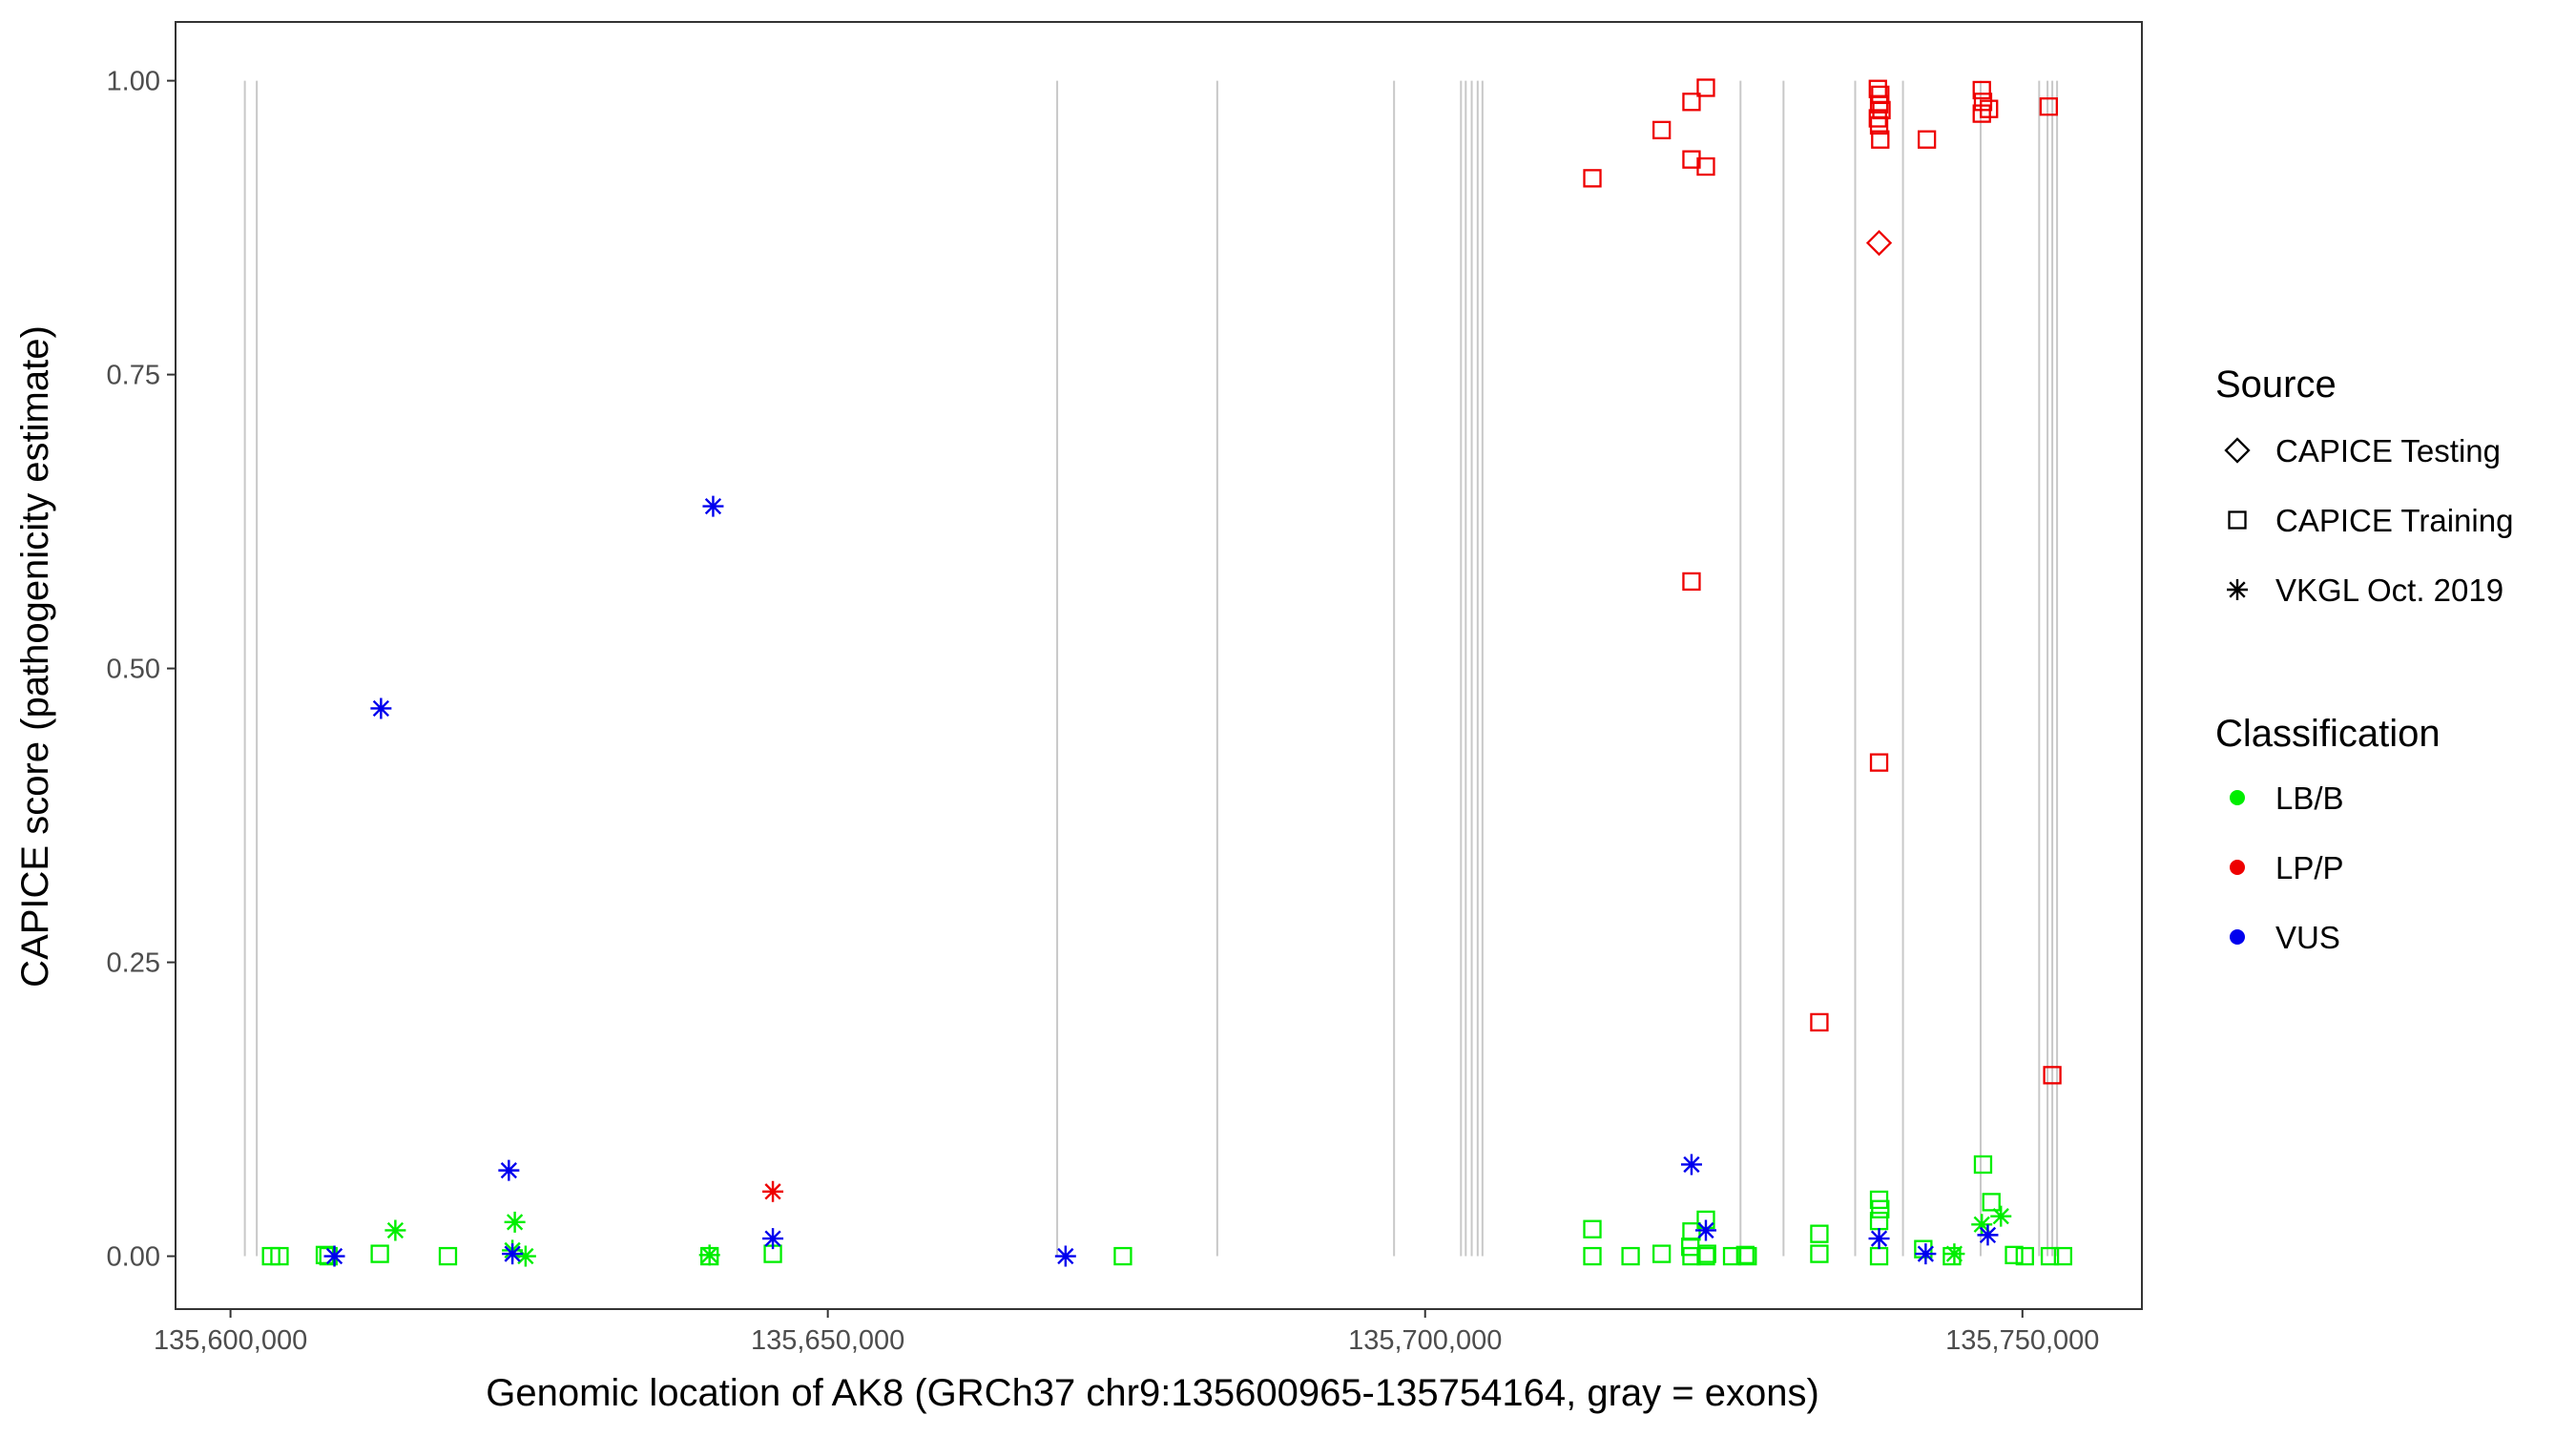 This screenshot has height=1436, width=2576. What do you see at coordinates (133, 670) in the screenshot?
I see `y-tick-label: 0.50` at bounding box center [133, 670].